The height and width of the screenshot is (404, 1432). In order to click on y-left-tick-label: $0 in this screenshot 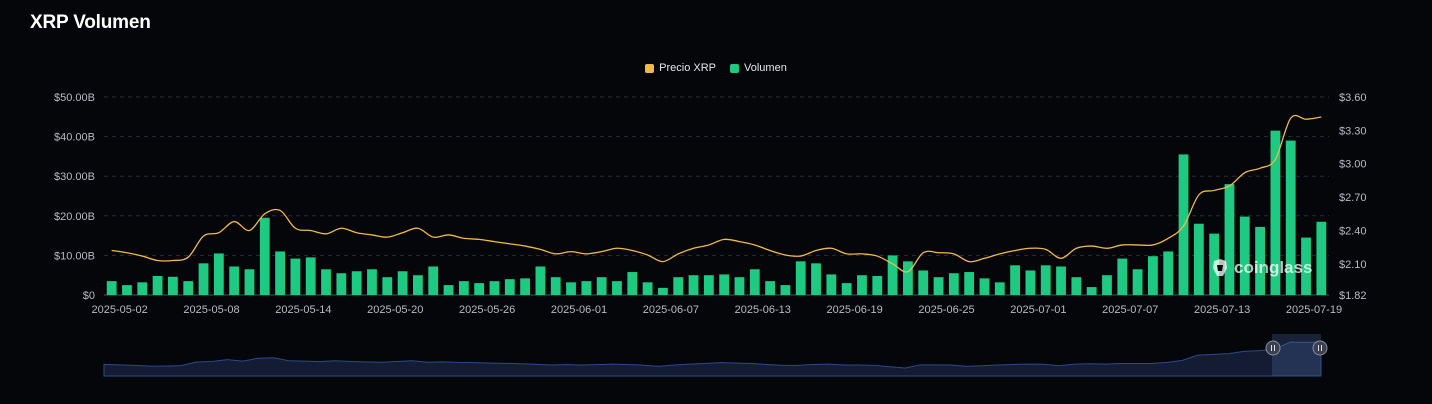, I will do `click(89, 296)`.